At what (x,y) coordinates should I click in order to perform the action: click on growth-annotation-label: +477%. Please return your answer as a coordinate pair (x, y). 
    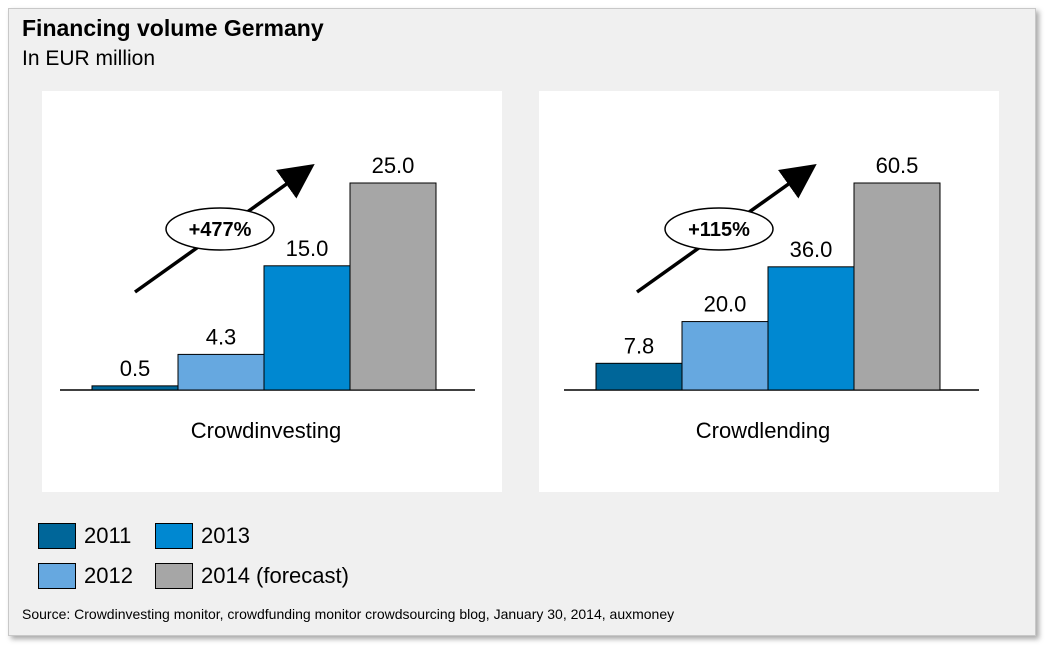
    Looking at the image, I should click on (220, 230).